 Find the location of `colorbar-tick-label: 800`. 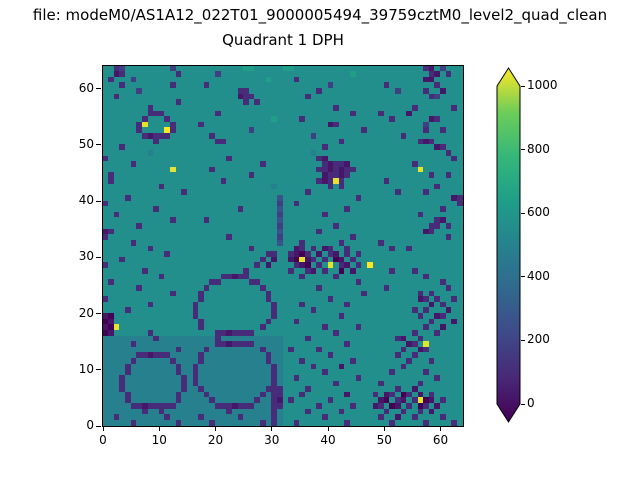

colorbar-tick-label: 800 is located at coordinates (538, 148).